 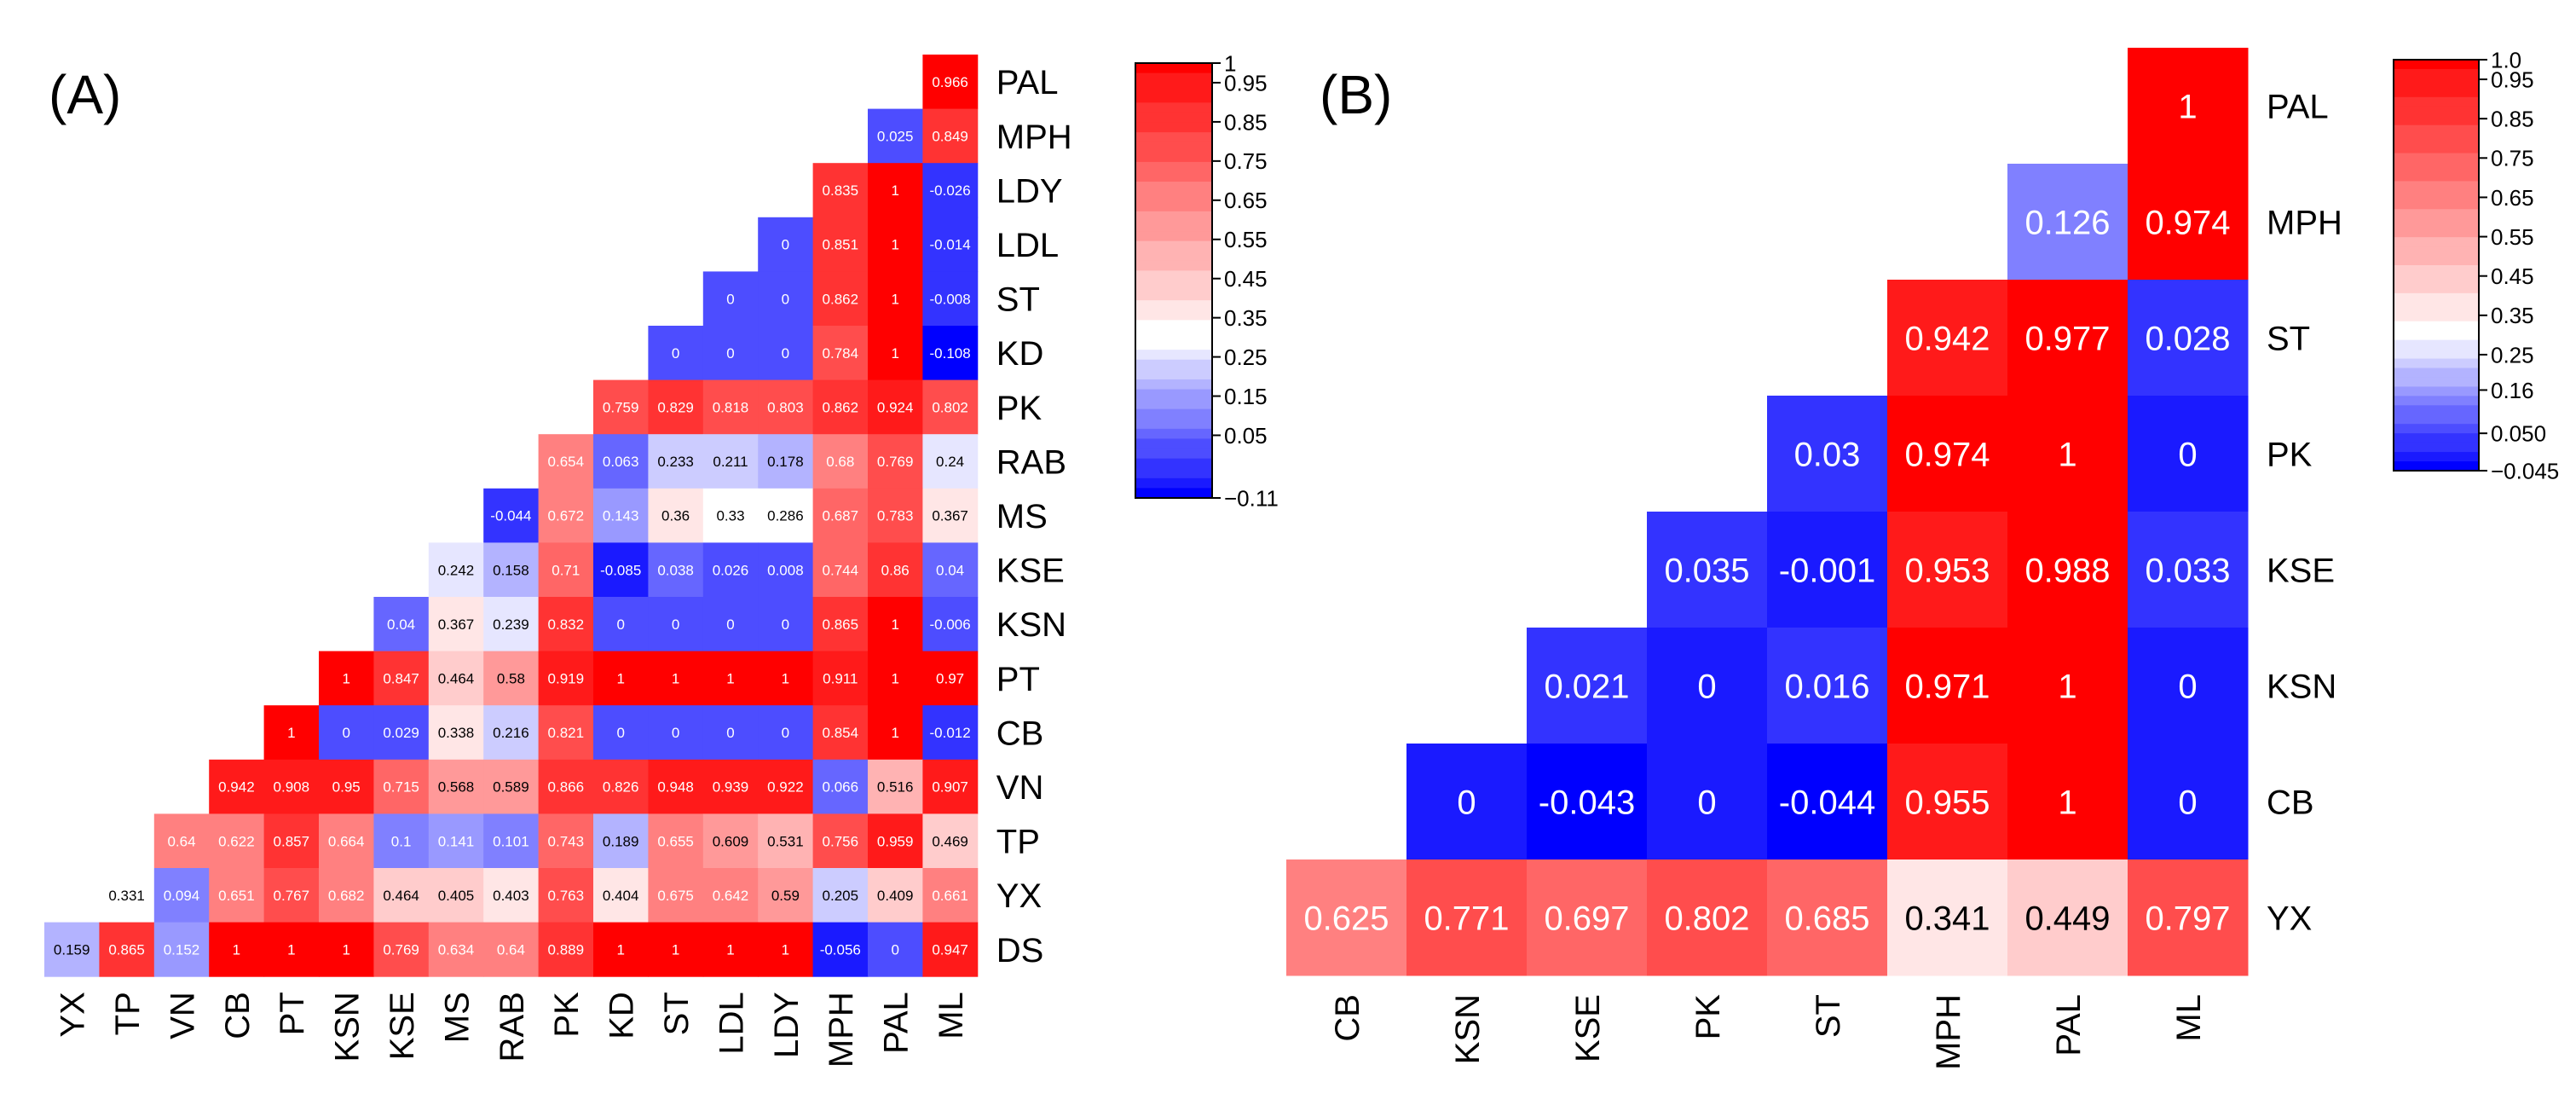 I want to click on cell-value-label: -0.012, so click(x=949, y=733).